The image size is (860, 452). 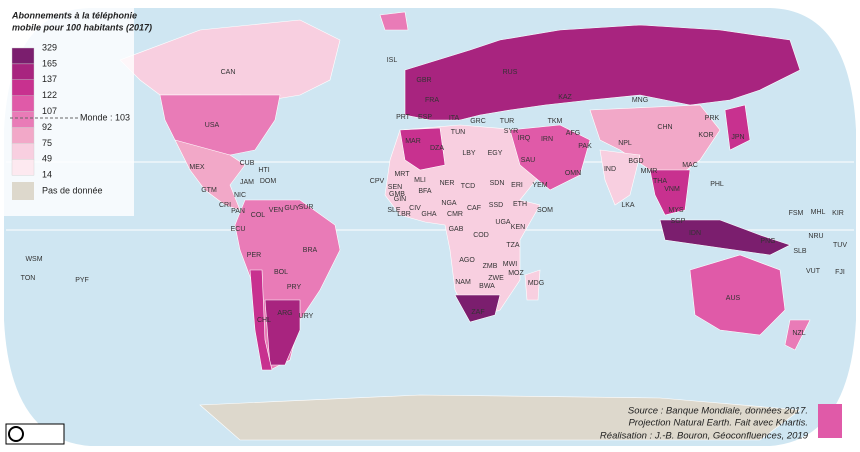 What do you see at coordinates (47, 127) in the screenshot?
I see `legend-label: 92` at bounding box center [47, 127].